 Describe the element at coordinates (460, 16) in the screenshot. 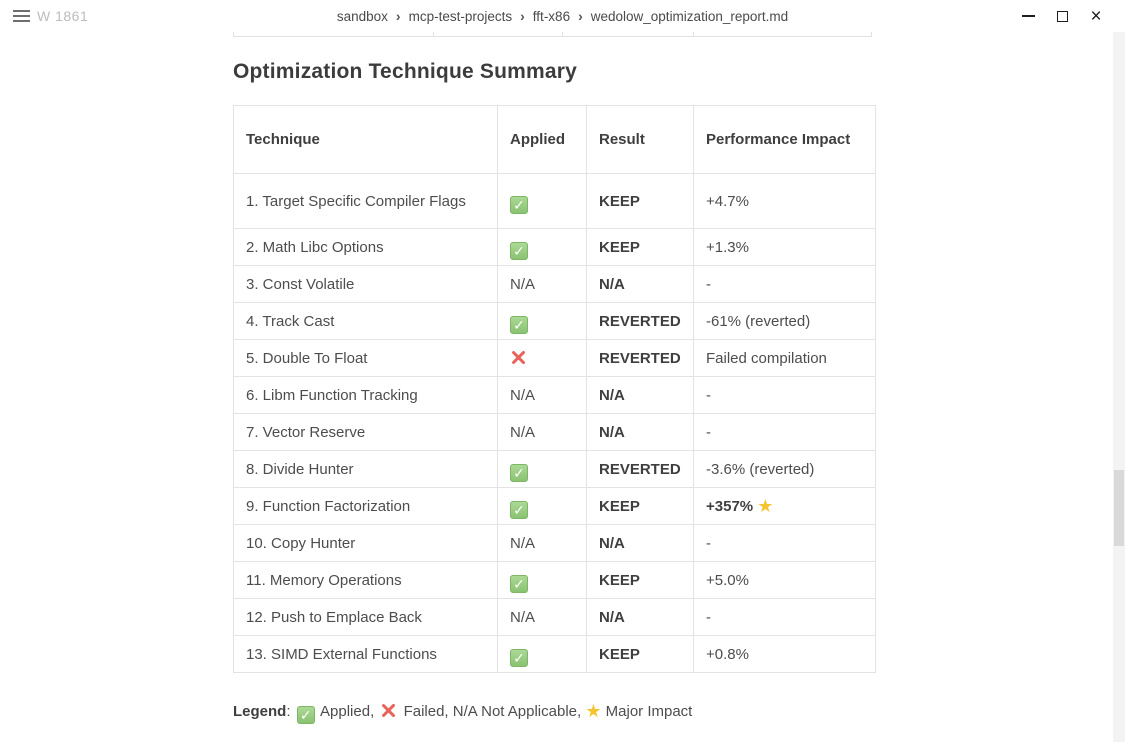

I see `breadcrumb-item: mcp-test-projects` at that location.